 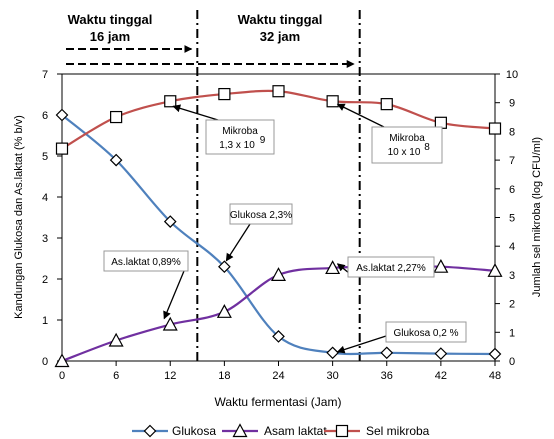 What do you see at coordinates (259, 232) in the screenshot?
I see `annotation-callout: Glukosa 2,3%` at bounding box center [259, 232].